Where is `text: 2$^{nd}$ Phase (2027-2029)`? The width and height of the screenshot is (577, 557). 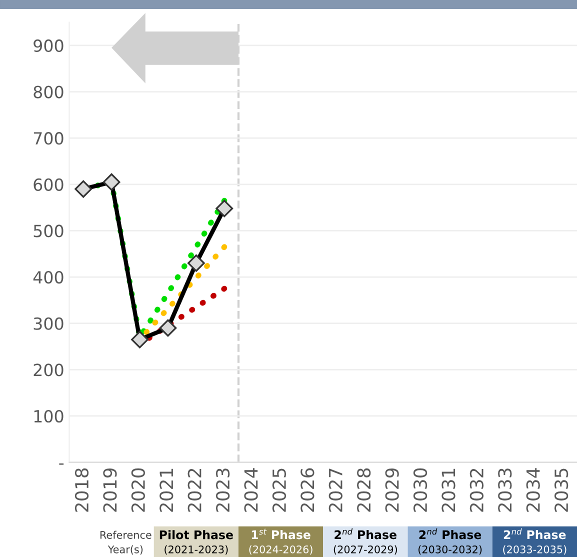
text: 2$^{nd}$ Phase (2027-2029) is located at coordinates (365, 541).